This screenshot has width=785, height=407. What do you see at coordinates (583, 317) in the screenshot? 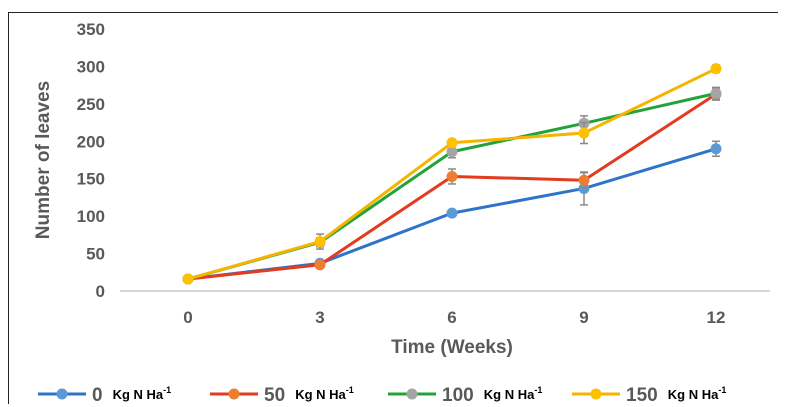
I see `x-tick-label: 9` at bounding box center [583, 317].